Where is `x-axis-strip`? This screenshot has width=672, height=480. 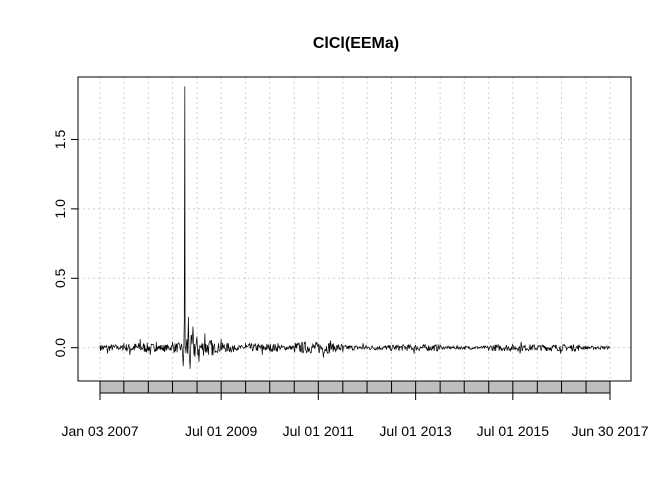
x-axis-strip is located at coordinates (355, 387).